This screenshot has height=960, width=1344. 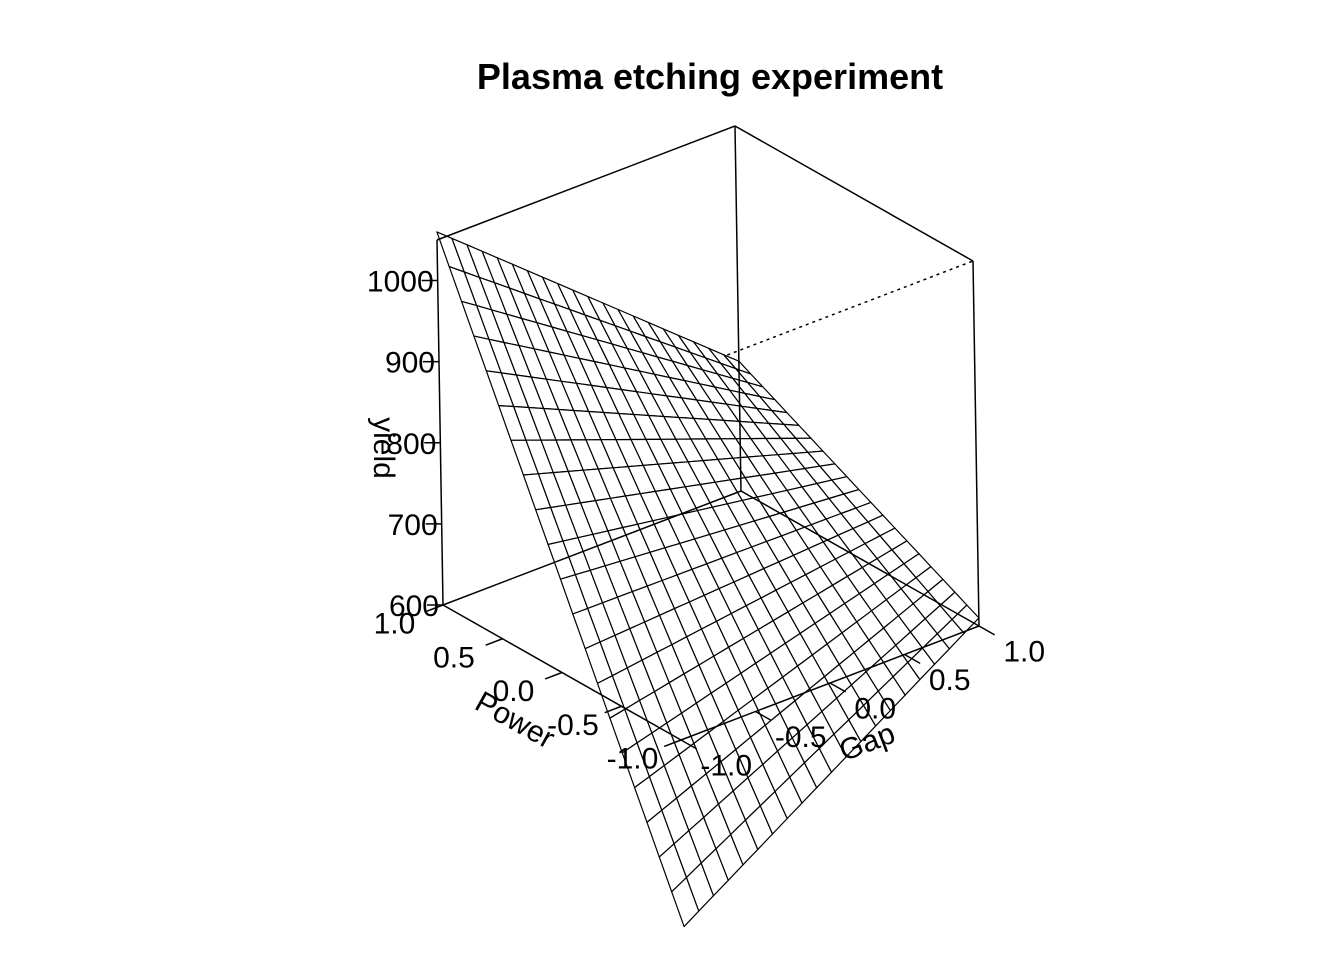 What do you see at coordinates (1024, 652) in the screenshot?
I see `x-tick-label: 1.0` at bounding box center [1024, 652].